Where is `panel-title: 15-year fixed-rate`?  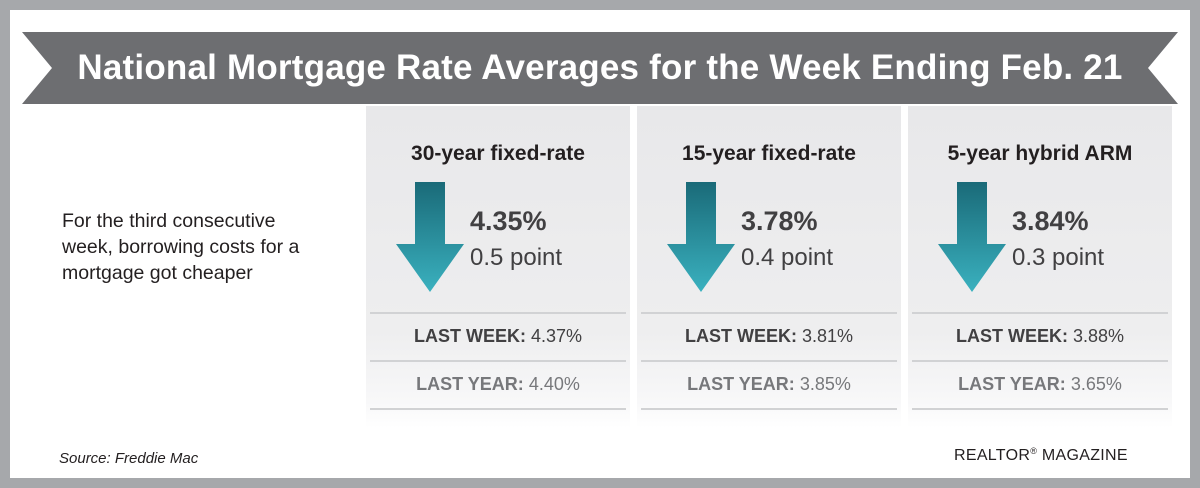
panel-title: 15-year fixed-rate is located at coordinates (769, 153).